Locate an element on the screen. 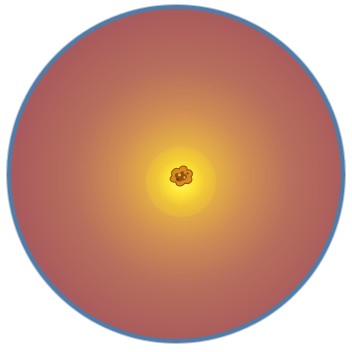  specimen-shape is located at coordinates (181, 176).